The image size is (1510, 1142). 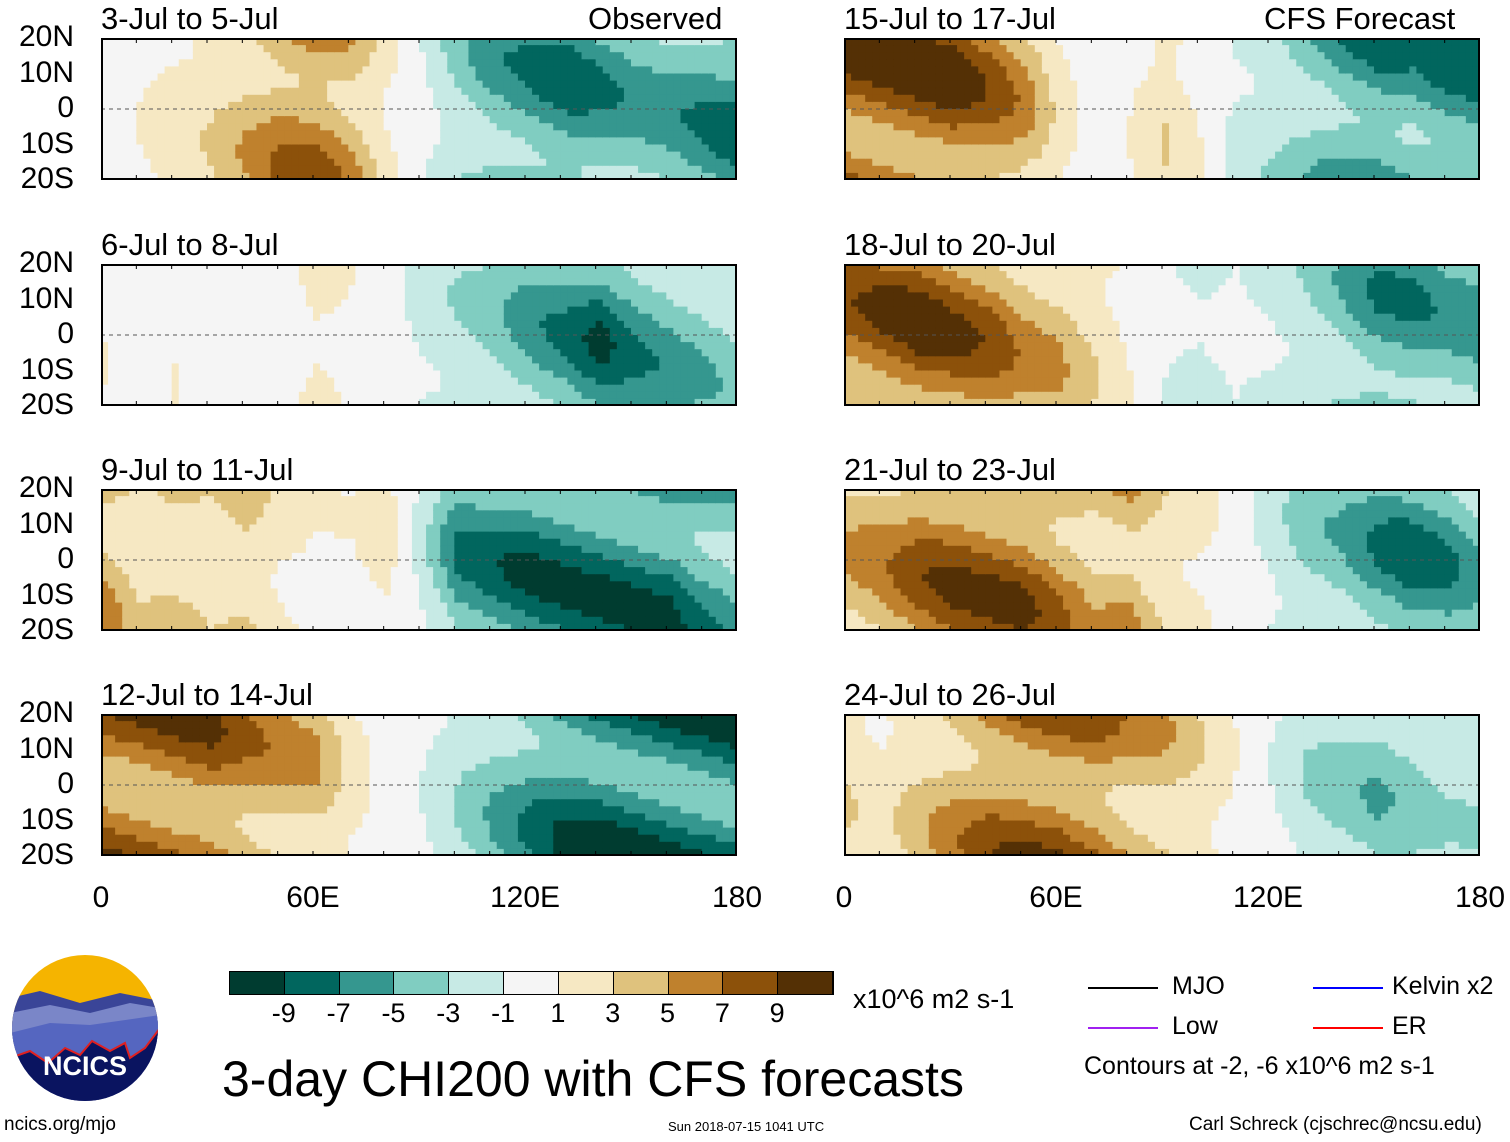 What do you see at coordinates (60, 1124) in the screenshot?
I see `source-url: ncics.org/mjo` at bounding box center [60, 1124].